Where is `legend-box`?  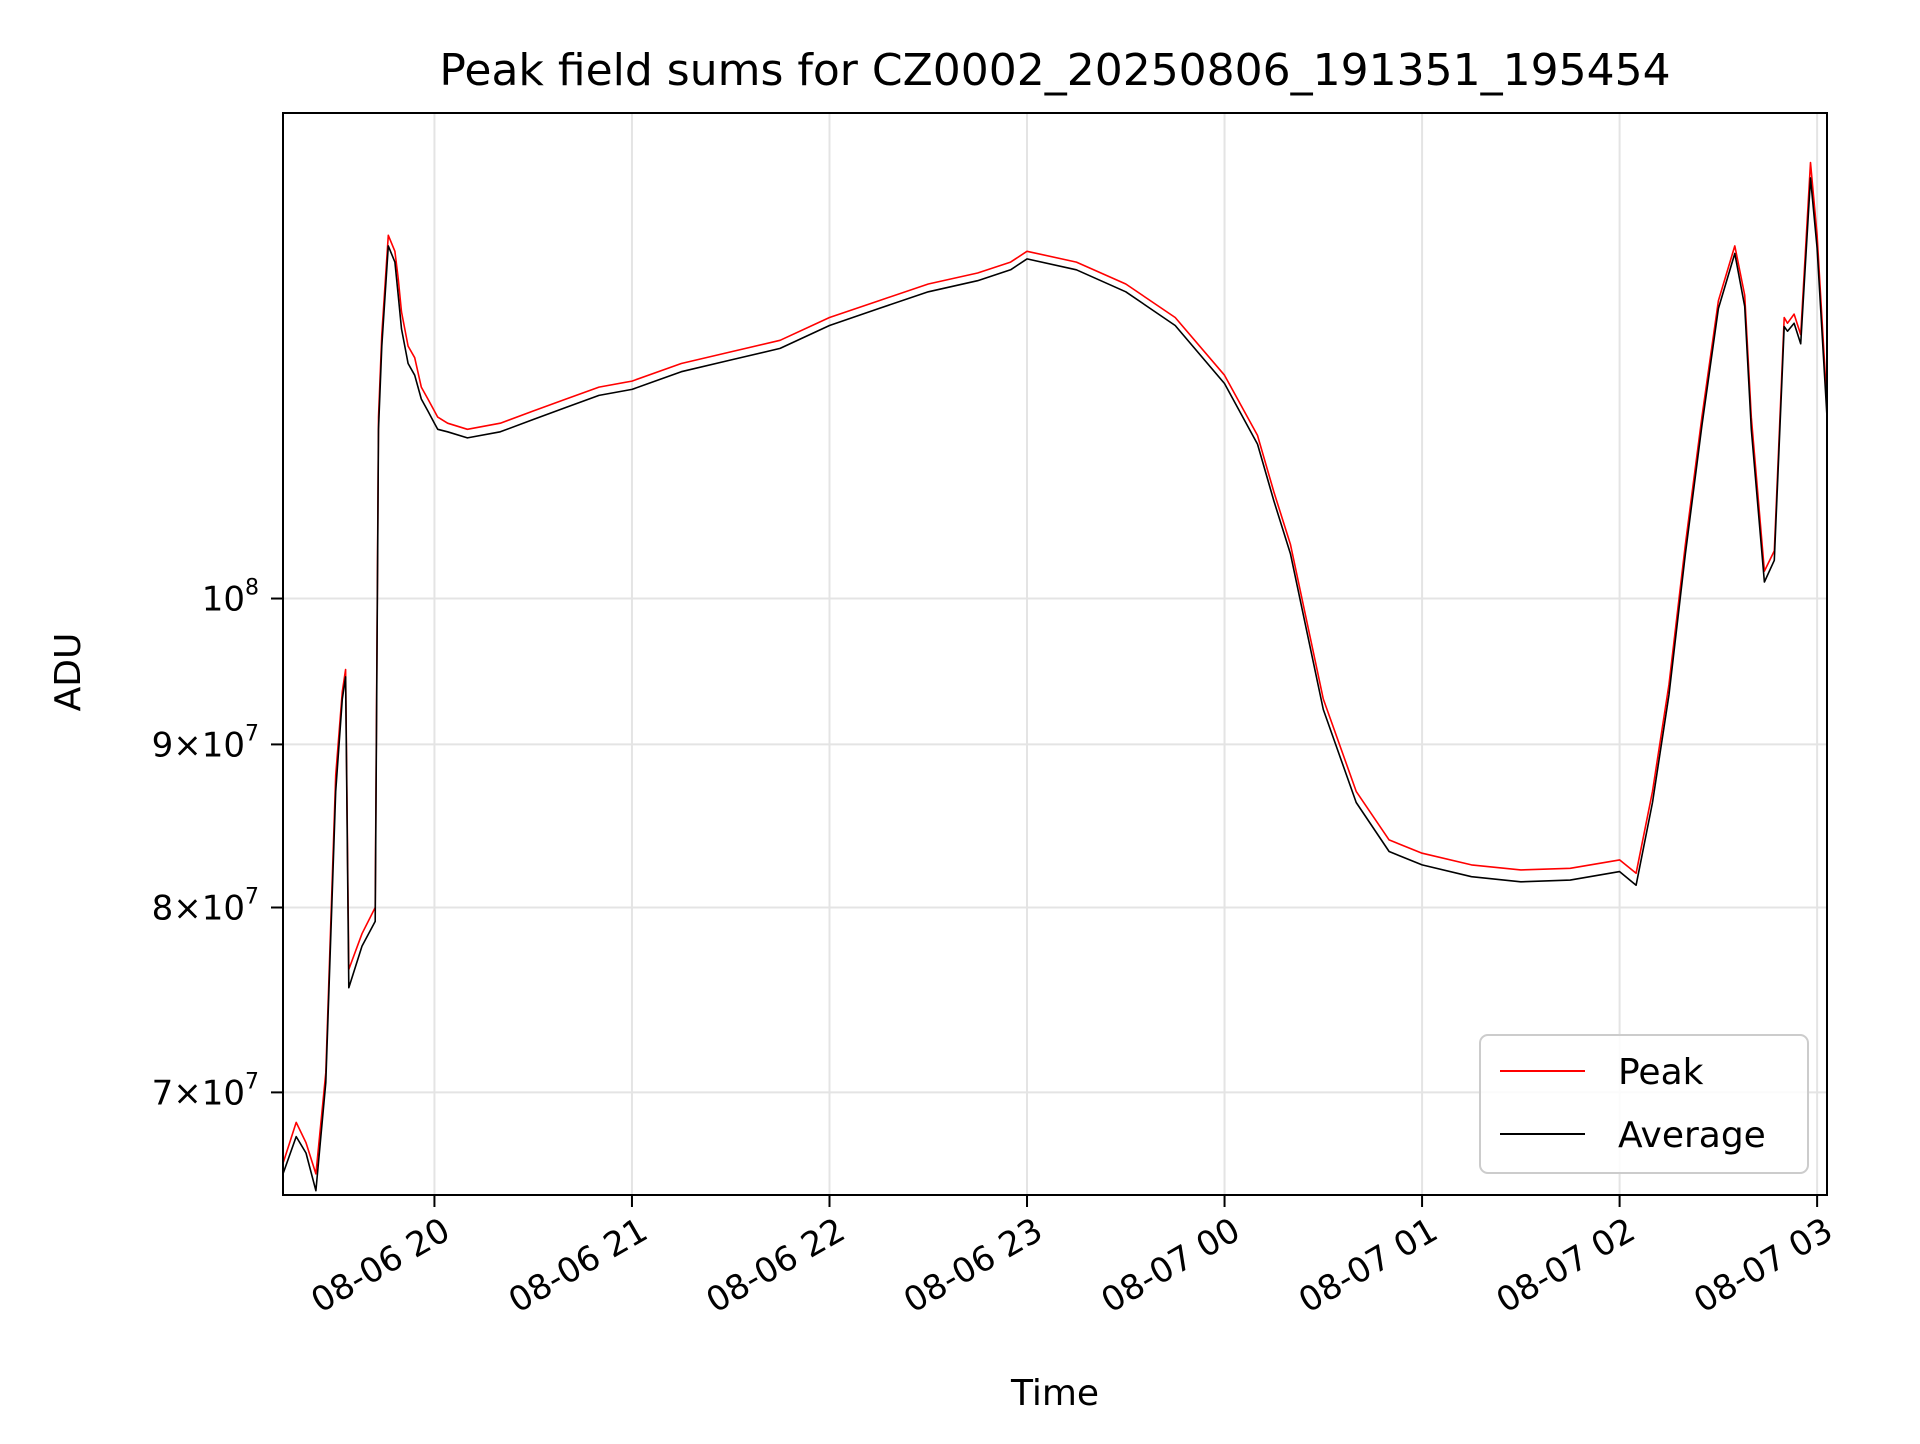
legend-box is located at coordinates (1644, 1104).